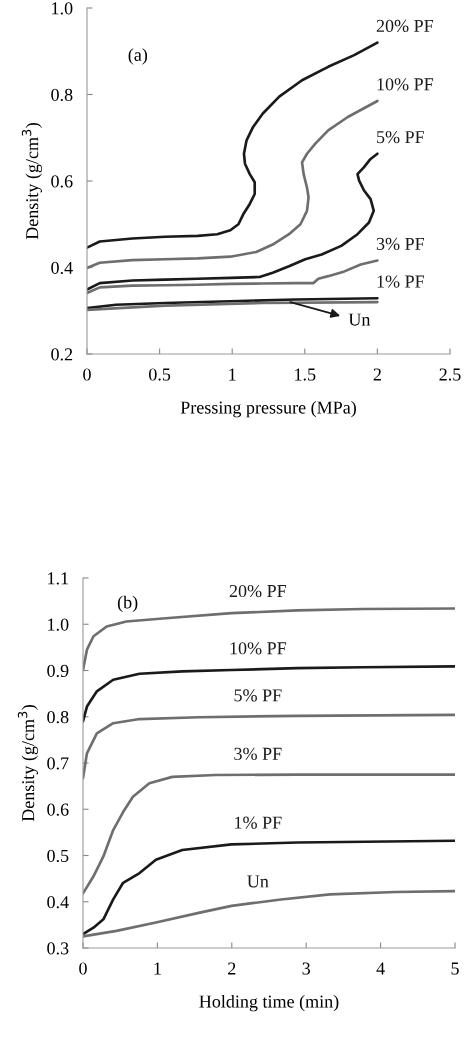 The image size is (468, 1048). Describe the element at coordinates (127, 604) in the screenshot. I see `annotation: (b)` at that location.